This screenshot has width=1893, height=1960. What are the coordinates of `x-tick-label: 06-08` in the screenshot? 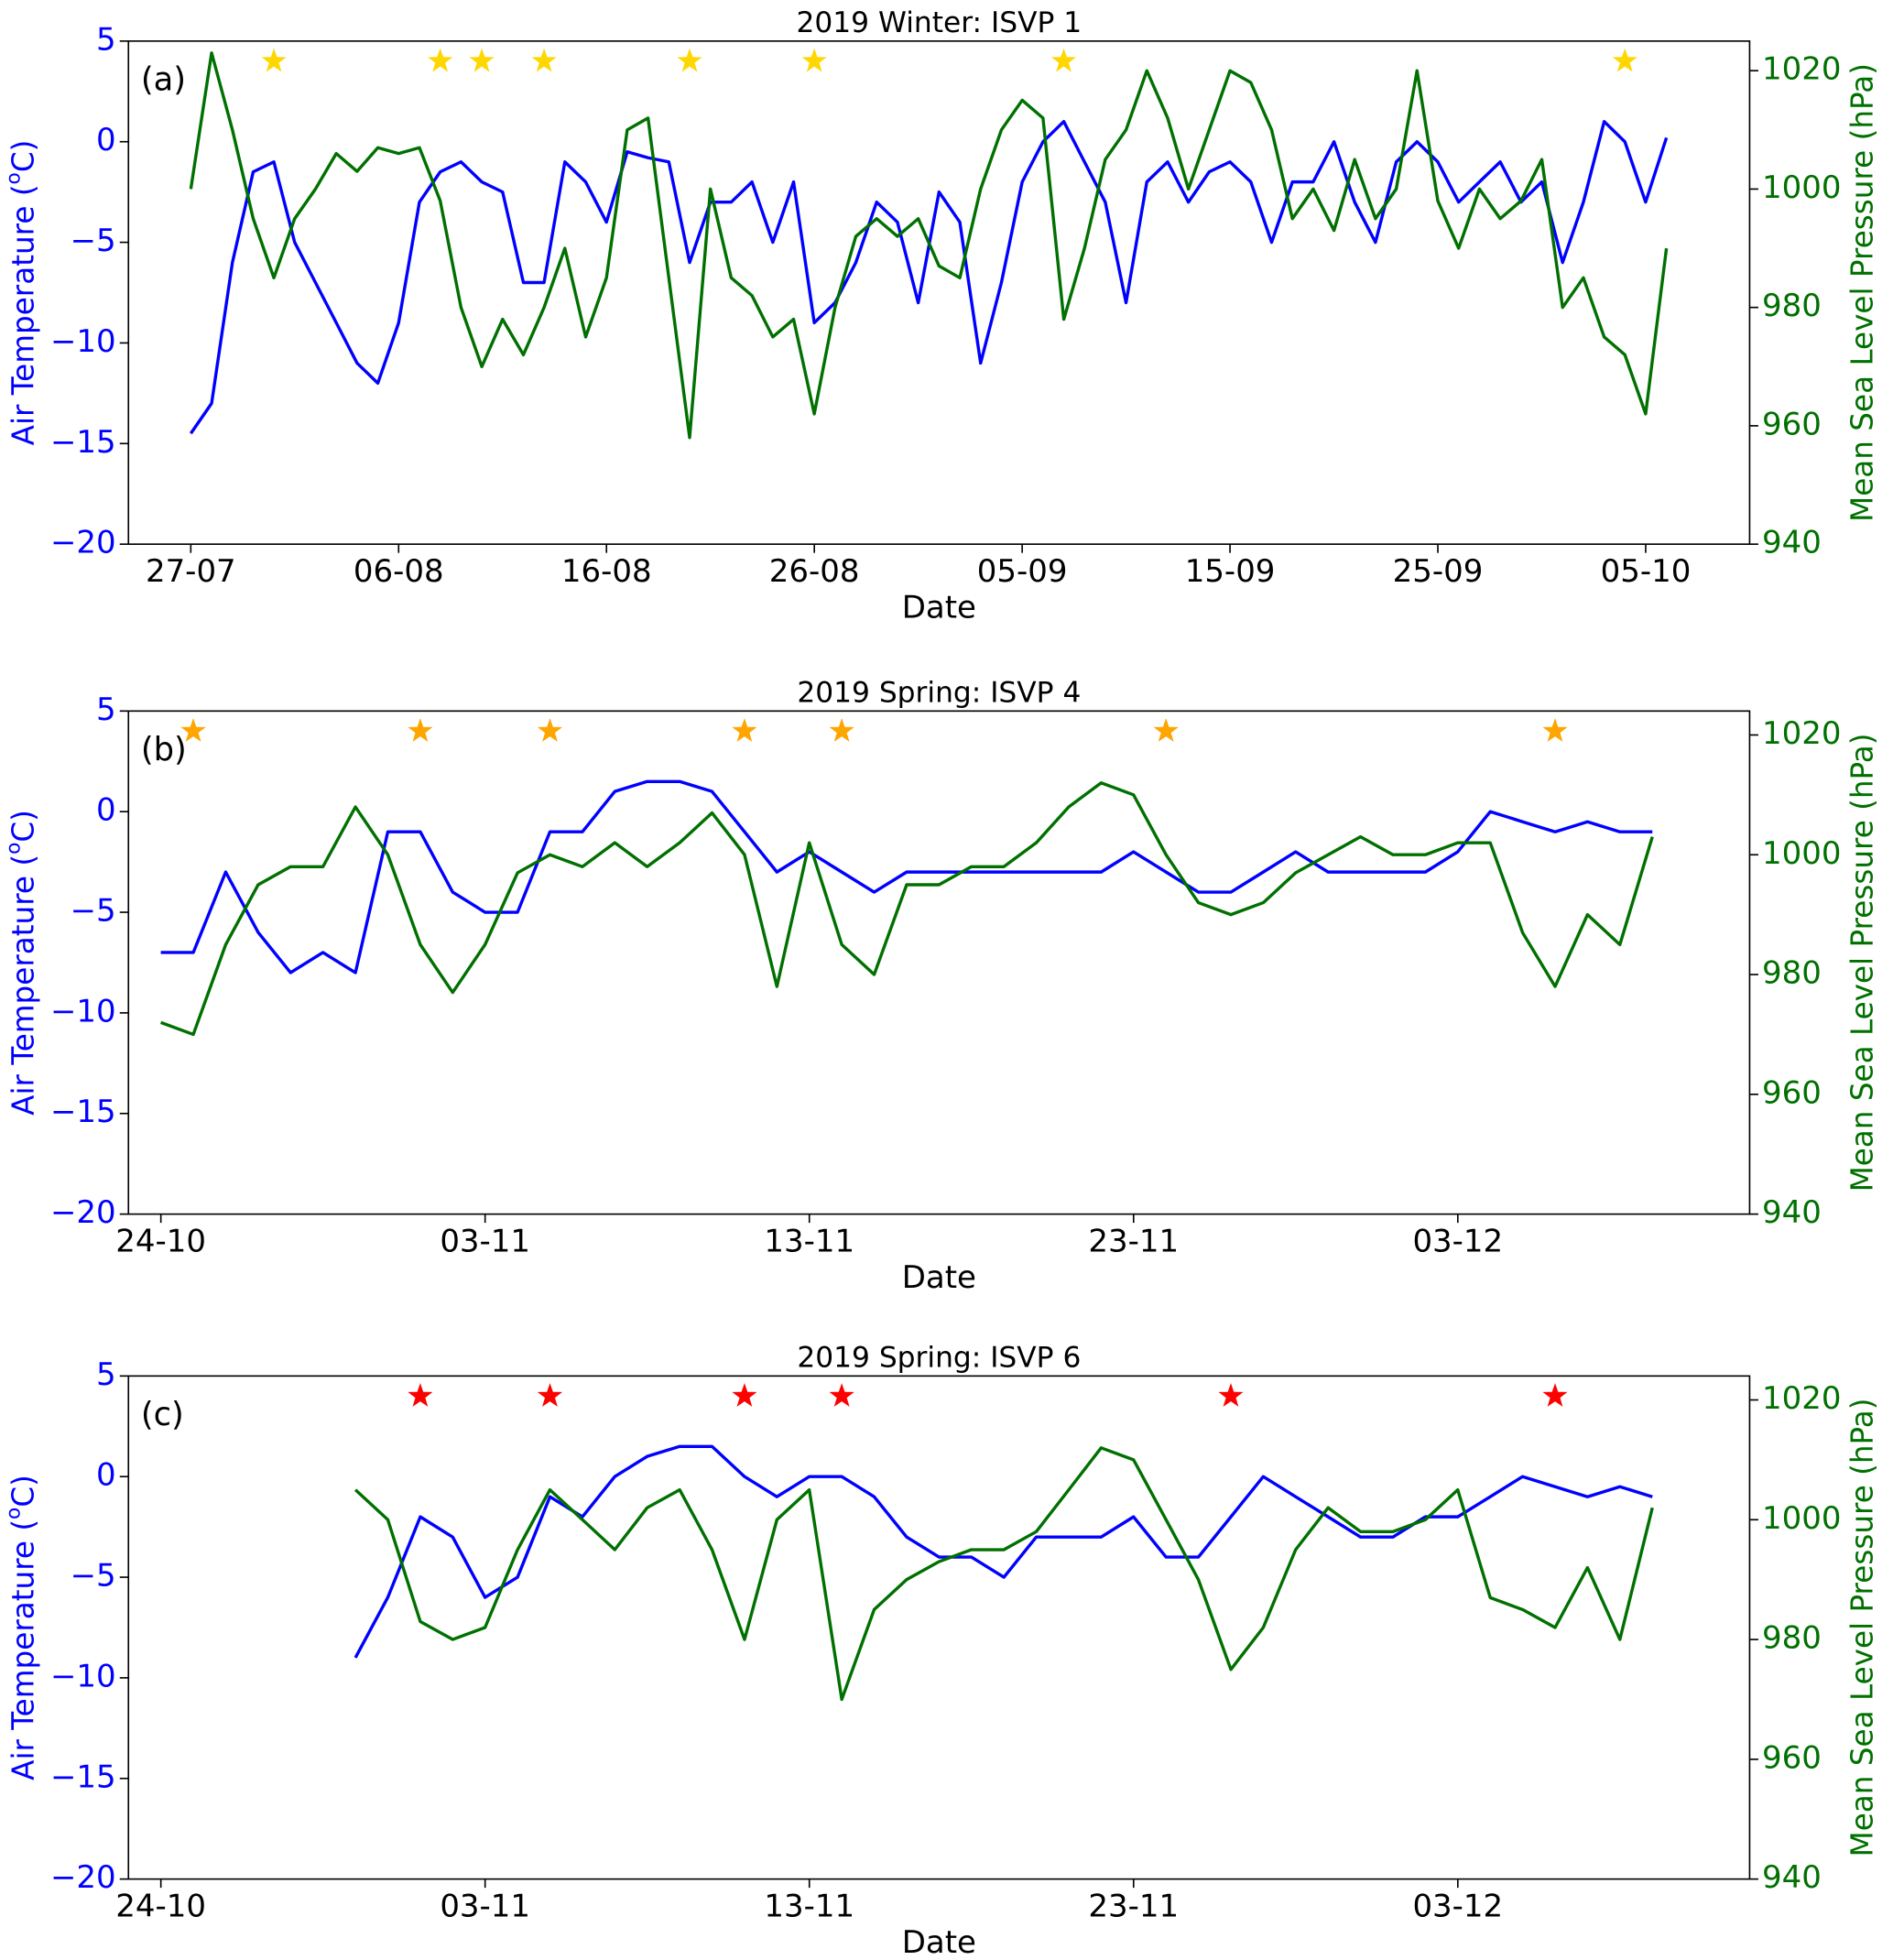 It's located at (399, 571).